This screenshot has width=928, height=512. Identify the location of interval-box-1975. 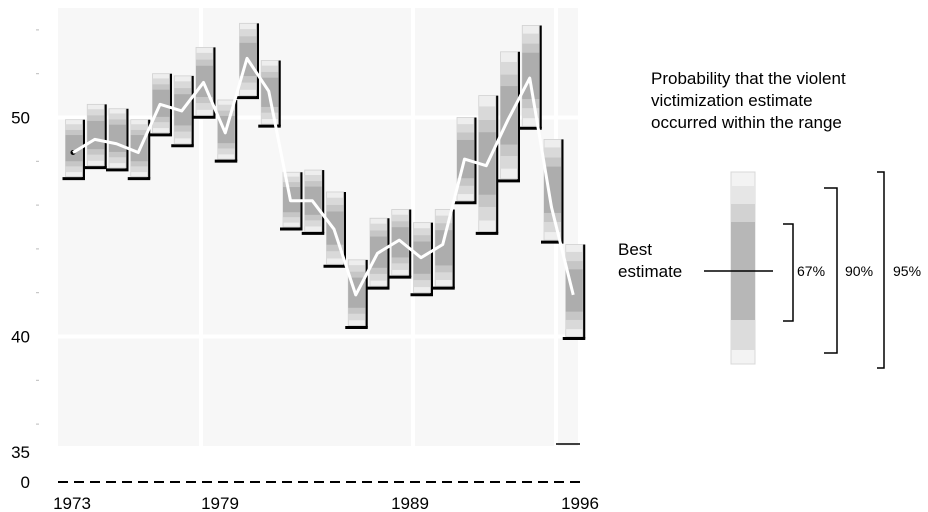
(117, 140).